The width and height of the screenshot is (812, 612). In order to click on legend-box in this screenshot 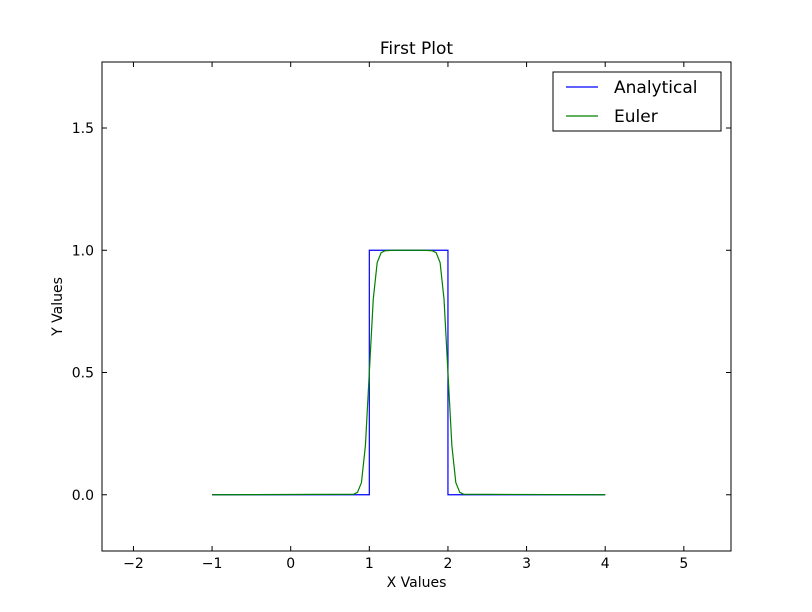, I will do `click(637, 101)`.